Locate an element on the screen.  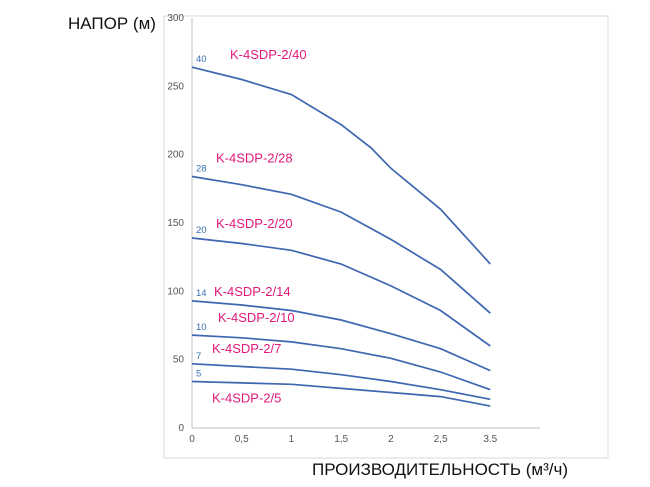
series-name-label: K-4SDP-2/5 is located at coordinates (246, 398).